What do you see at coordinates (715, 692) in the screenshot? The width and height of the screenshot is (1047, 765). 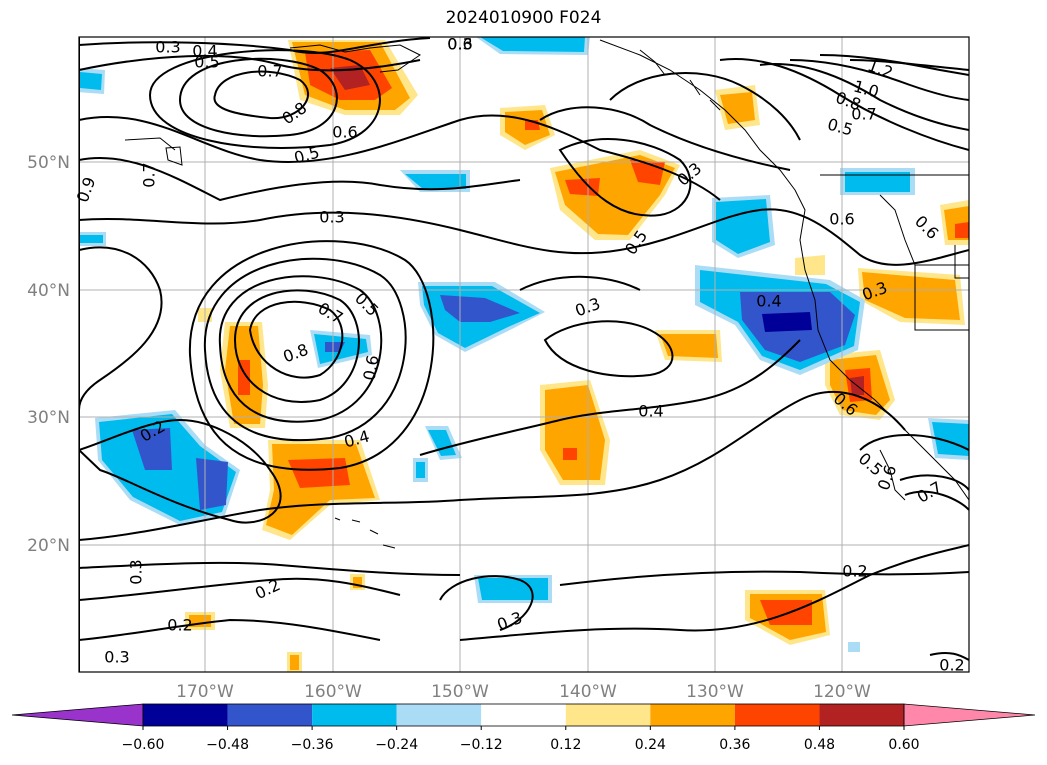 I see `lon-label-130w: 130°W` at bounding box center [715, 692].